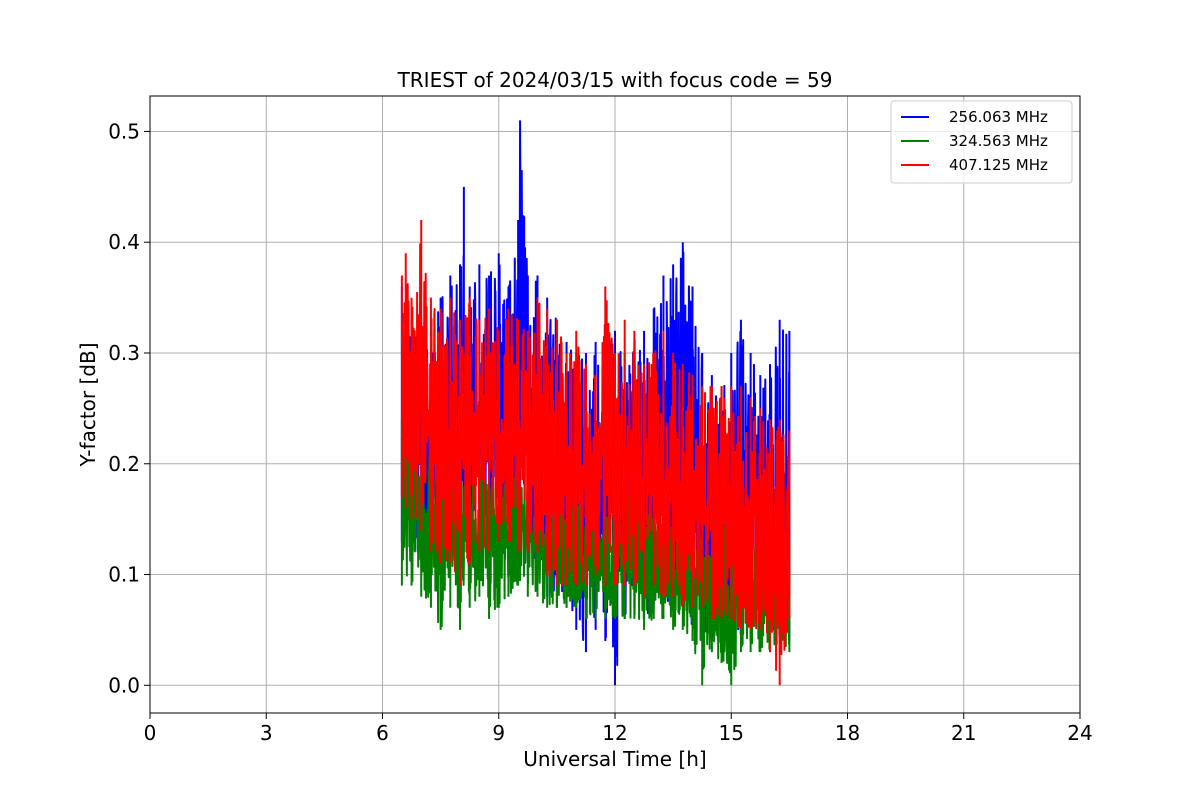 This screenshot has height=800, width=1200. Describe the element at coordinates (124, 464) in the screenshot. I see `y-tick-label: 0.2` at that location.